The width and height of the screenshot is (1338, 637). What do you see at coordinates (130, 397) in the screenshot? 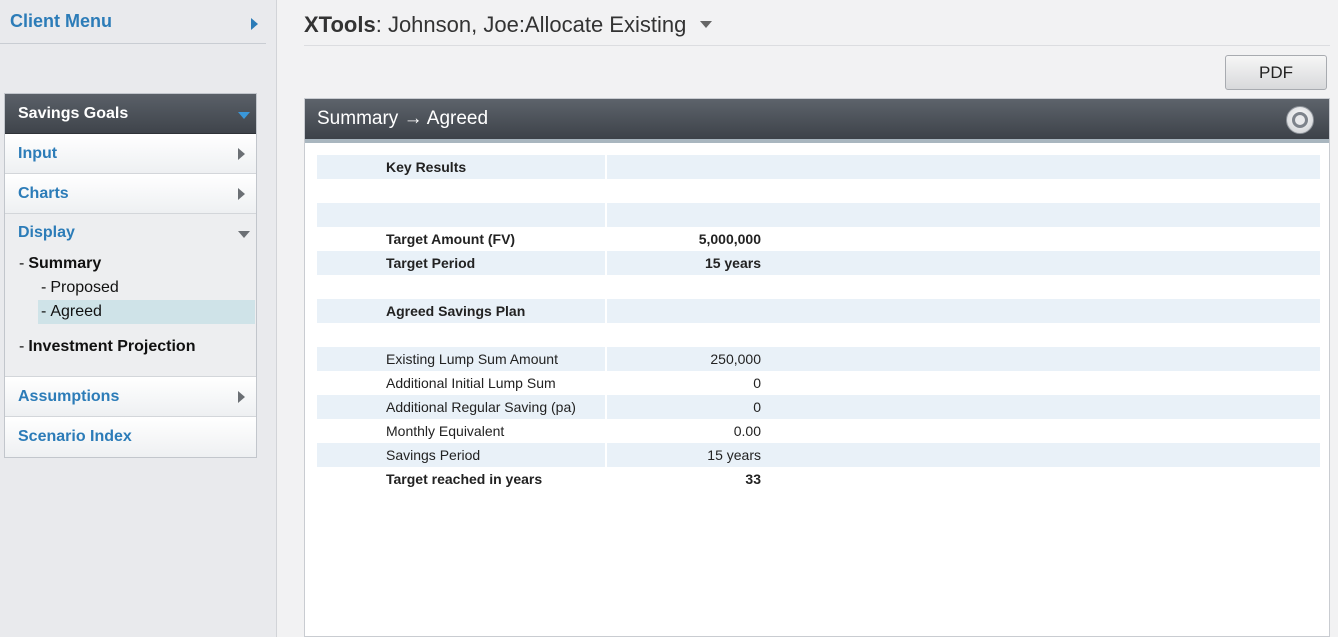
I see `sidebar-item-assumptions: Assumptions` at bounding box center [130, 397].